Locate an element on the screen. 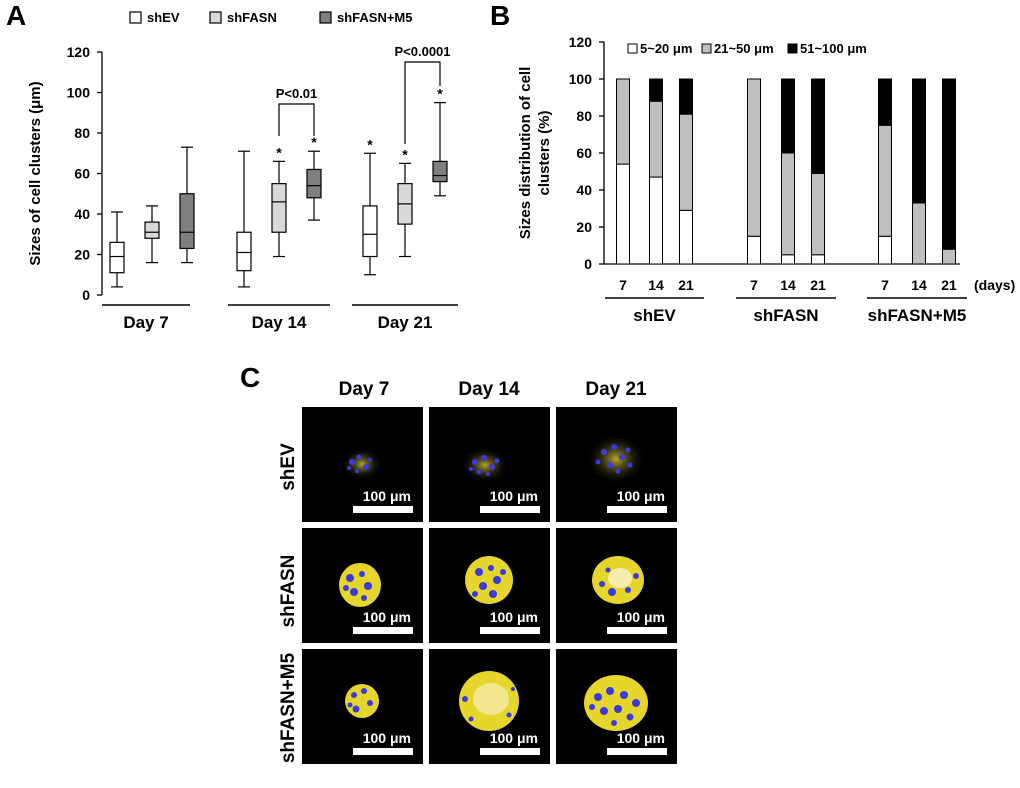  micrograph-shev-day7: 100 μm is located at coordinates (362, 464).